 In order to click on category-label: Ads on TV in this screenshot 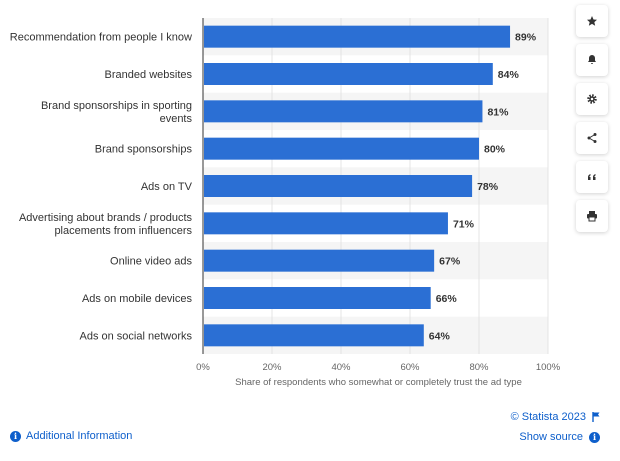, I will do `click(167, 187)`.